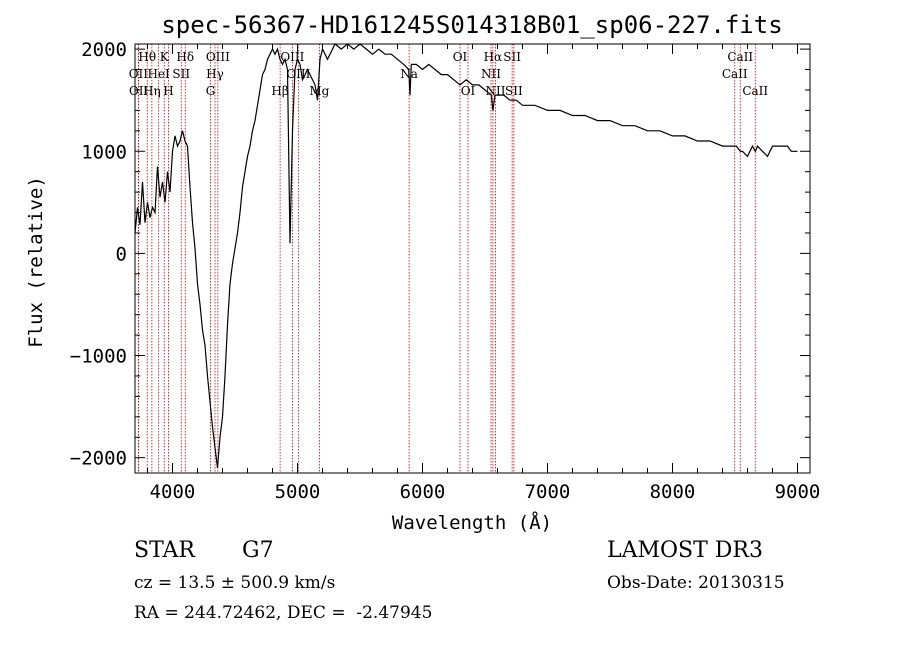  I want to click on x-tick-label: 5000, so click(298, 492).